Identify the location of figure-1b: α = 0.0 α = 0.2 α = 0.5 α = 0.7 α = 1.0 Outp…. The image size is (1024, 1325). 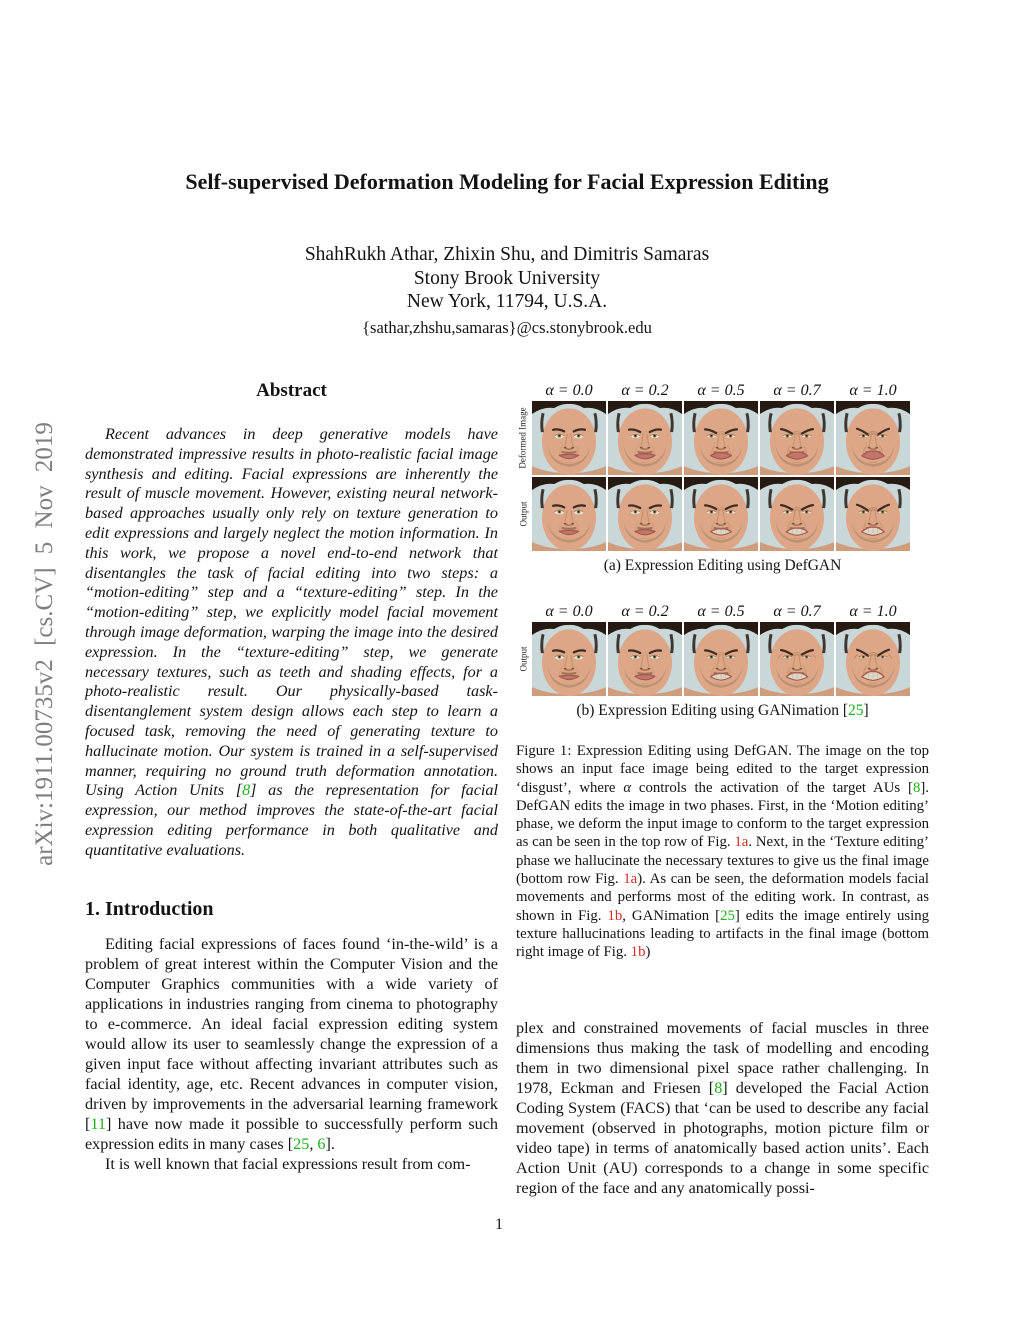
(722, 659).